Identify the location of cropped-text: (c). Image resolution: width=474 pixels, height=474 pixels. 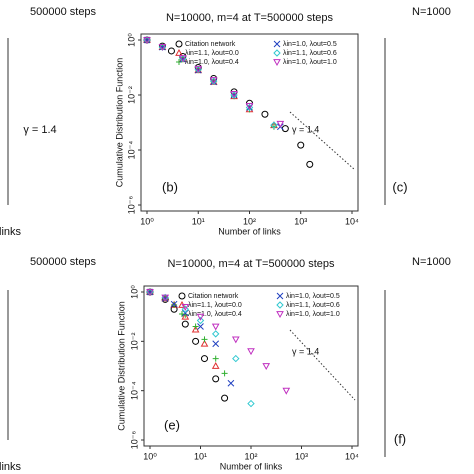
(399, 186).